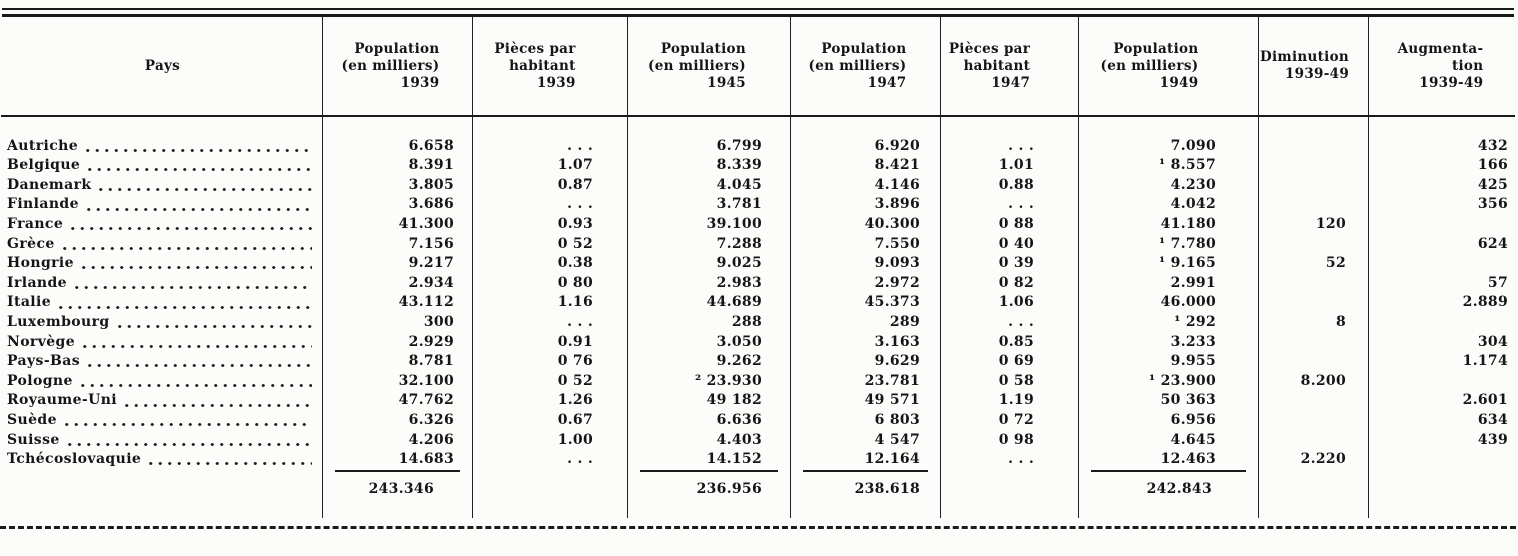  What do you see at coordinates (161, 224) in the screenshot?
I see `cell-pays: France` at bounding box center [161, 224].